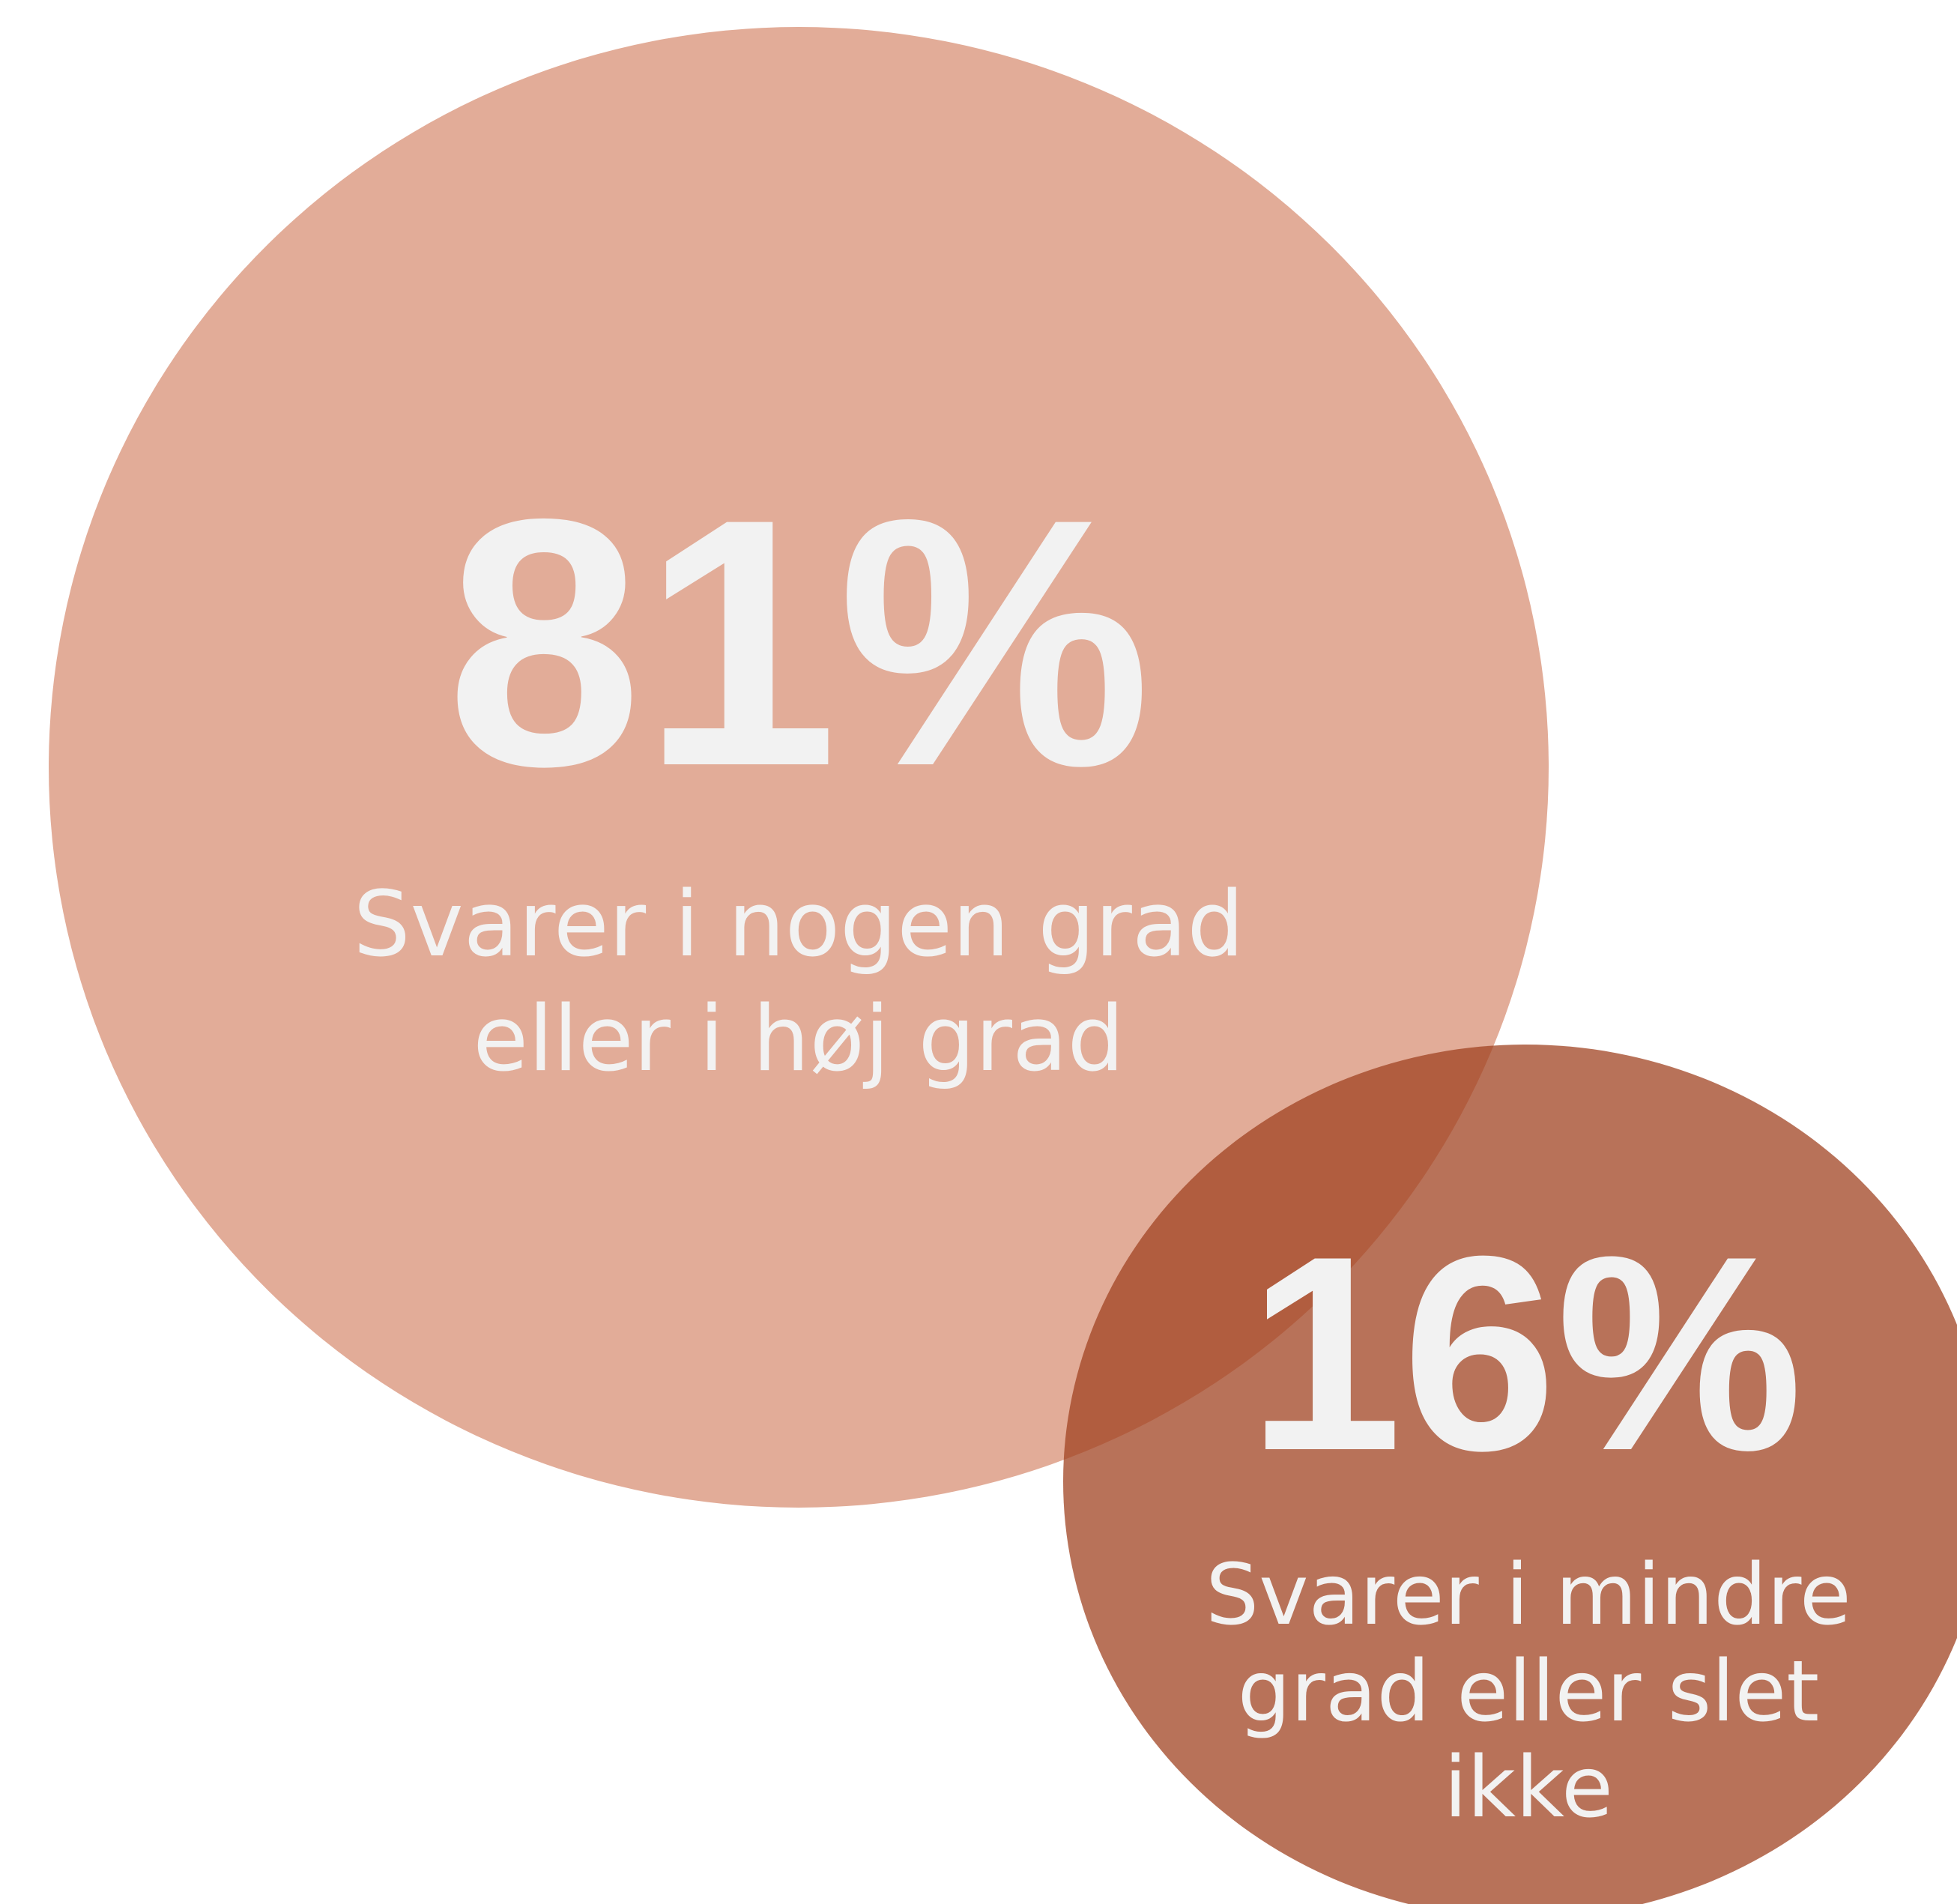 This screenshot has width=1957, height=1904. Describe the element at coordinates (800, 642) in the screenshot. I see `stat-value: 81%` at that location.